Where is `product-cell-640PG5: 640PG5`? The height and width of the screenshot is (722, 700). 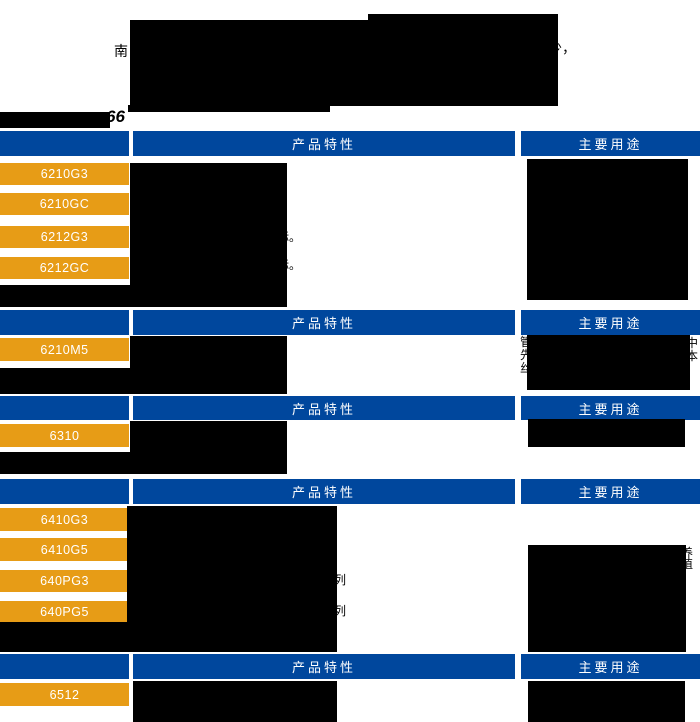 product-cell-640PG5: 640PG5 is located at coordinates (64, 612).